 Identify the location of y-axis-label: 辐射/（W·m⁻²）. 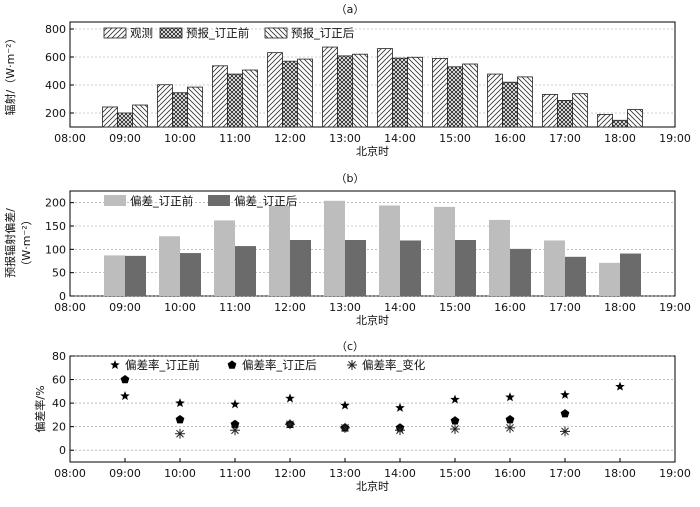
(10, 73).